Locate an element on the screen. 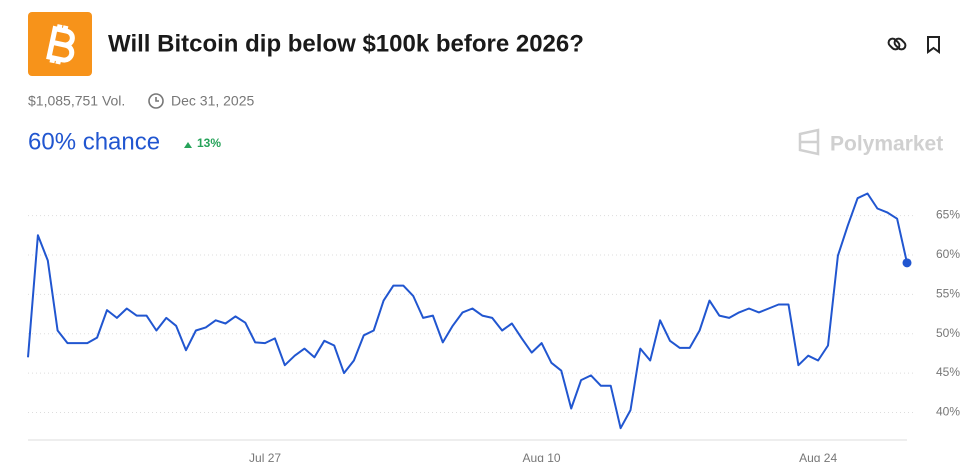 The width and height of the screenshot is (964, 462). link-icon is located at coordinates (897, 44).